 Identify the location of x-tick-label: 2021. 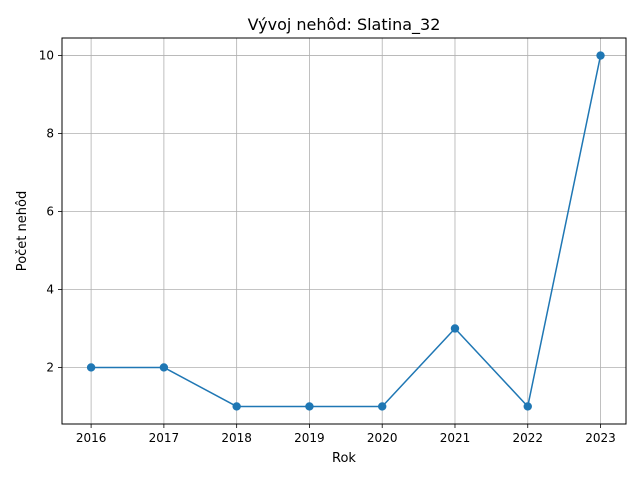
(455, 438).